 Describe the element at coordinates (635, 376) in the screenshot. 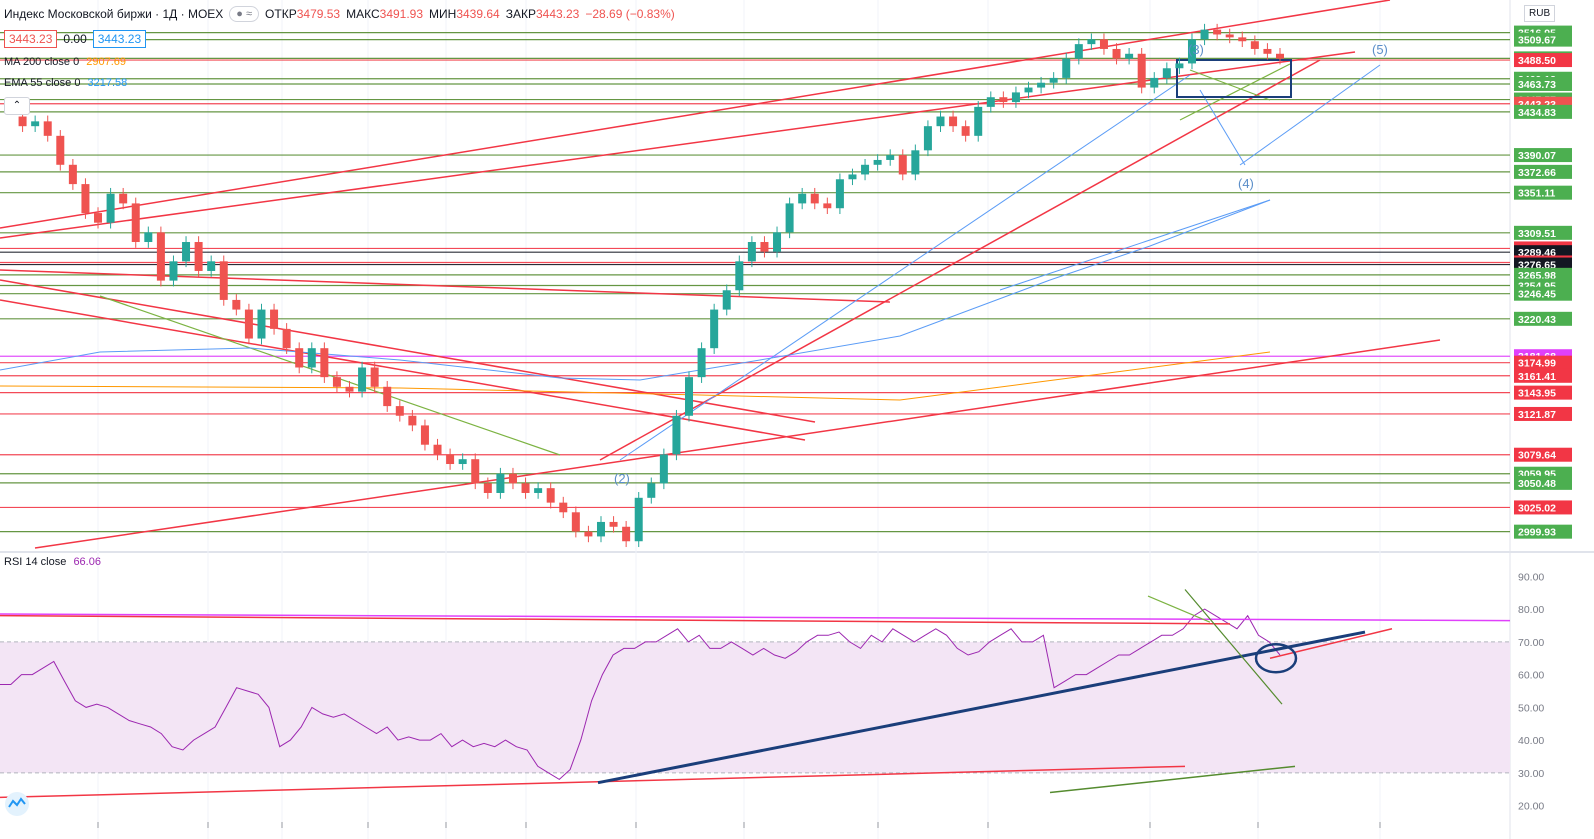

I see `ma-path` at that location.